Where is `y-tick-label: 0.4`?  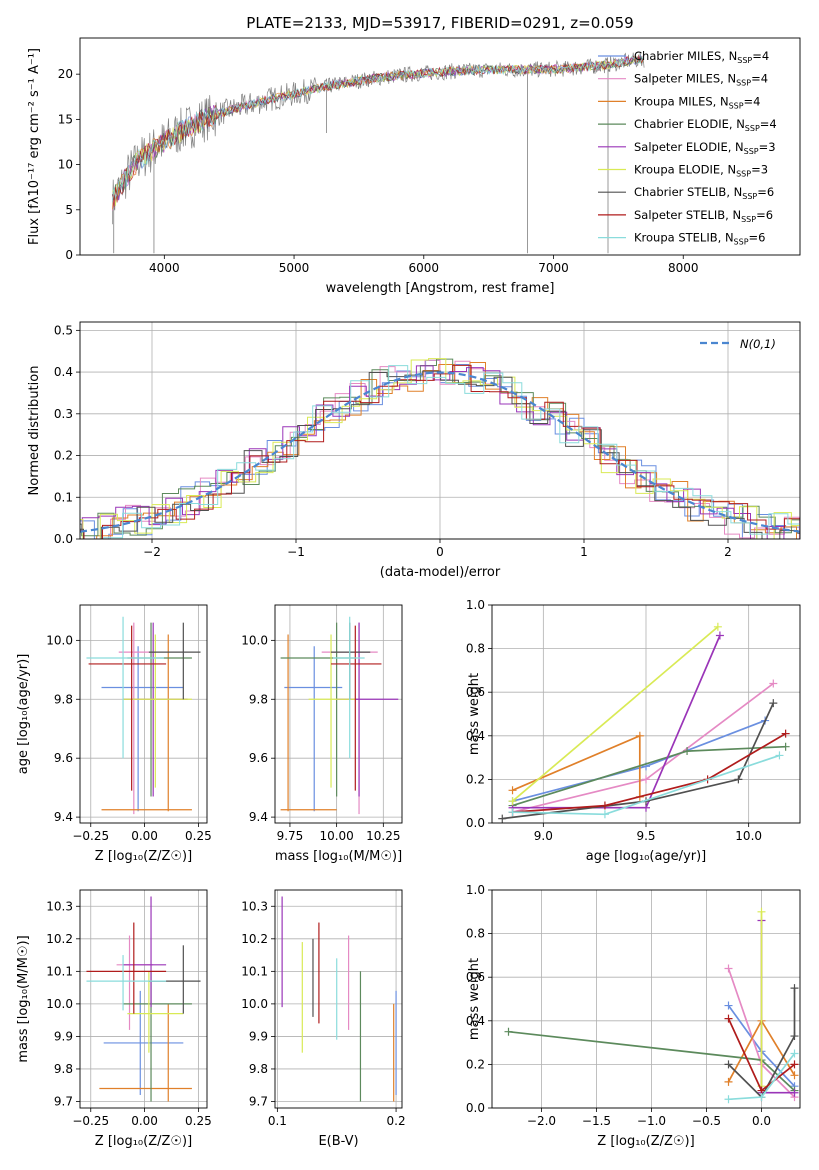 y-tick-label: 0.4 is located at coordinates (475, 736).